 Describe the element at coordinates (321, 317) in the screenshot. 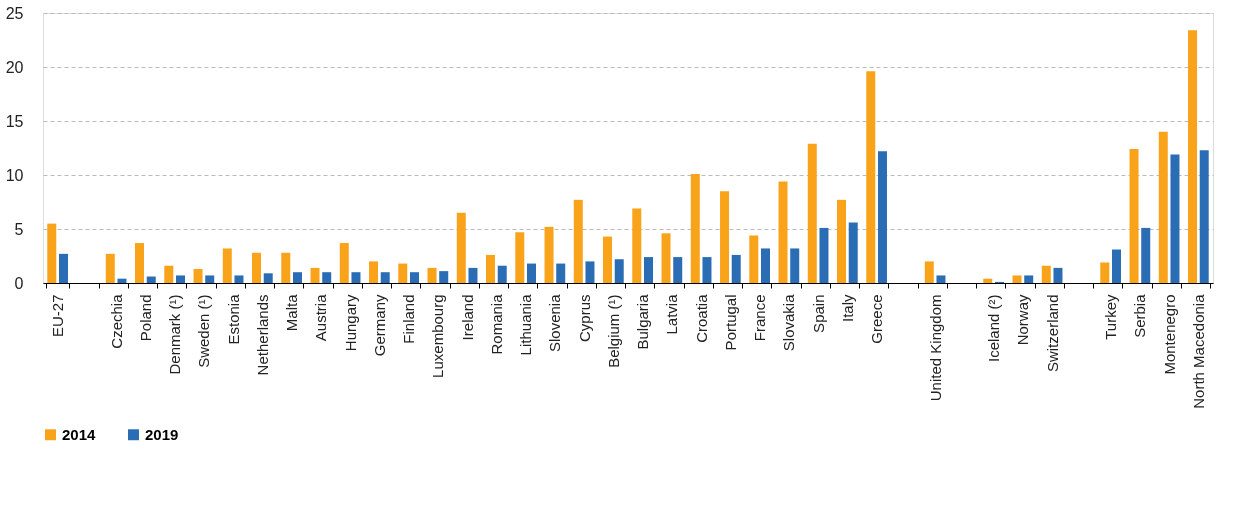

I see `x-tick-label: Austria` at that location.